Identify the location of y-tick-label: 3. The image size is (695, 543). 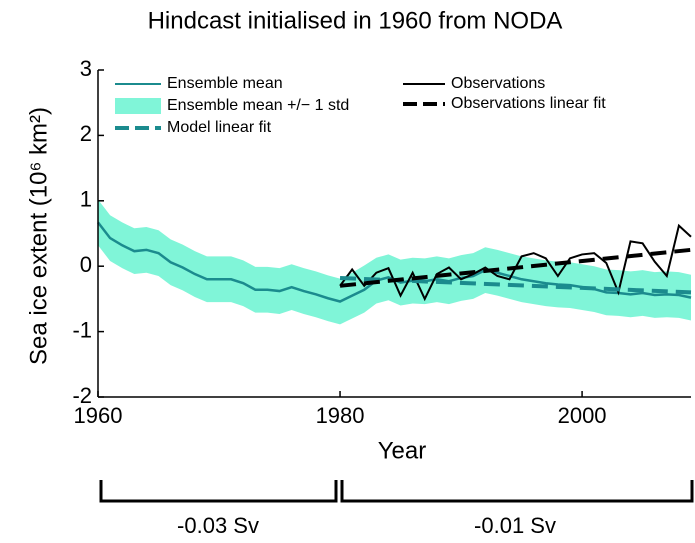
(86, 68).